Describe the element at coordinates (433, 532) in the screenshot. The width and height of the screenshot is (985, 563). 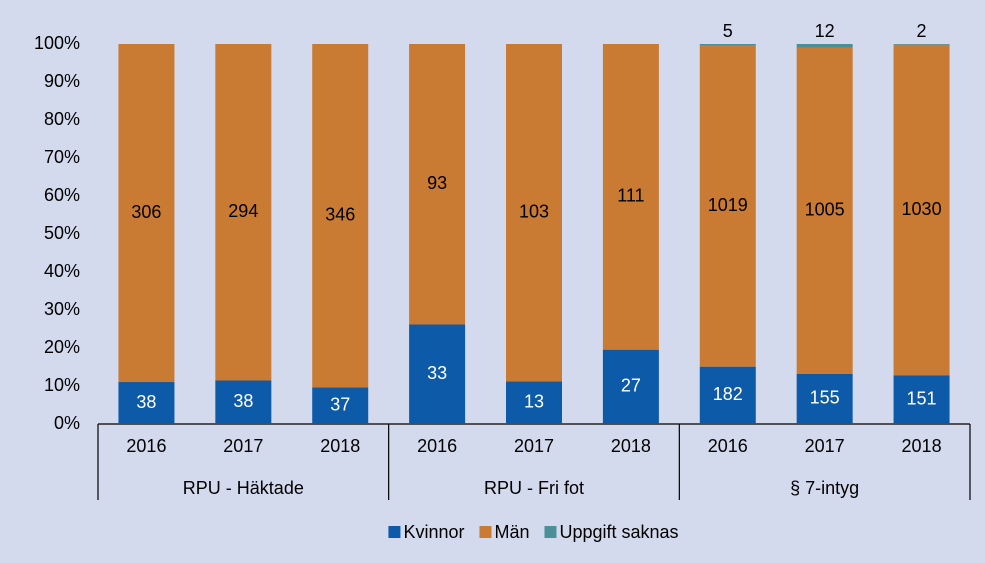
I see `legend-label: Kvinnor` at that location.